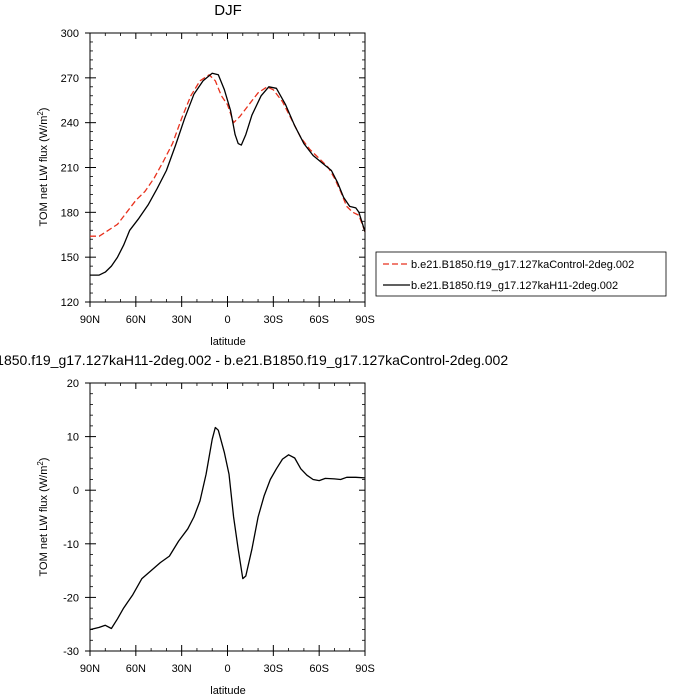 The image size is (700, 700). I want to click on bottom-y-axis-label: TOM net LW flux (W/m2), so click(43, 517).